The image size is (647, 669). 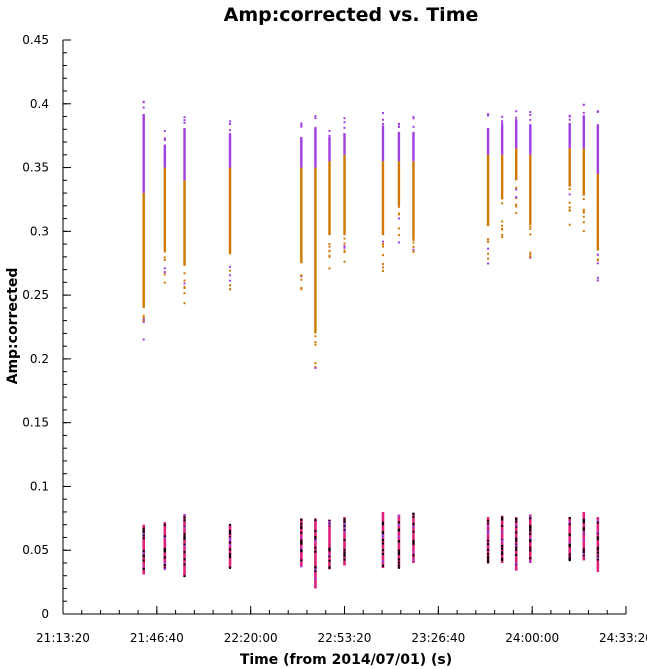 What do you see at coordinates (39, 486) in the screenshot?
I see `y-tick-label: 0.1` at bounding box center [39, 486].